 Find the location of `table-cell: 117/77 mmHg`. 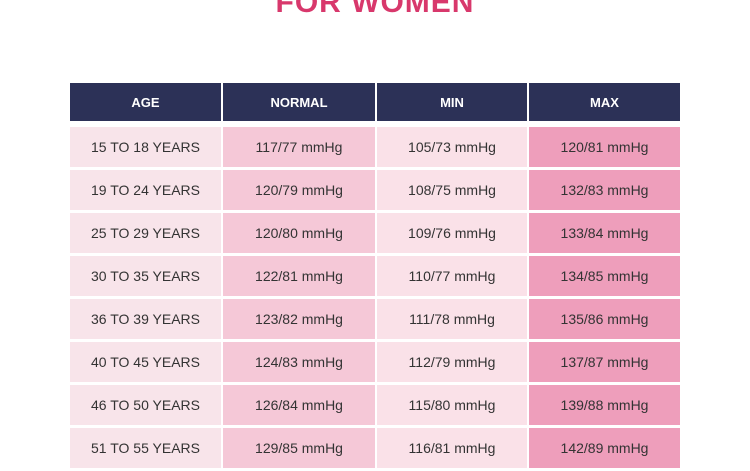

table-cell: 117/77 mmHg is located at coordinates (299, 147).